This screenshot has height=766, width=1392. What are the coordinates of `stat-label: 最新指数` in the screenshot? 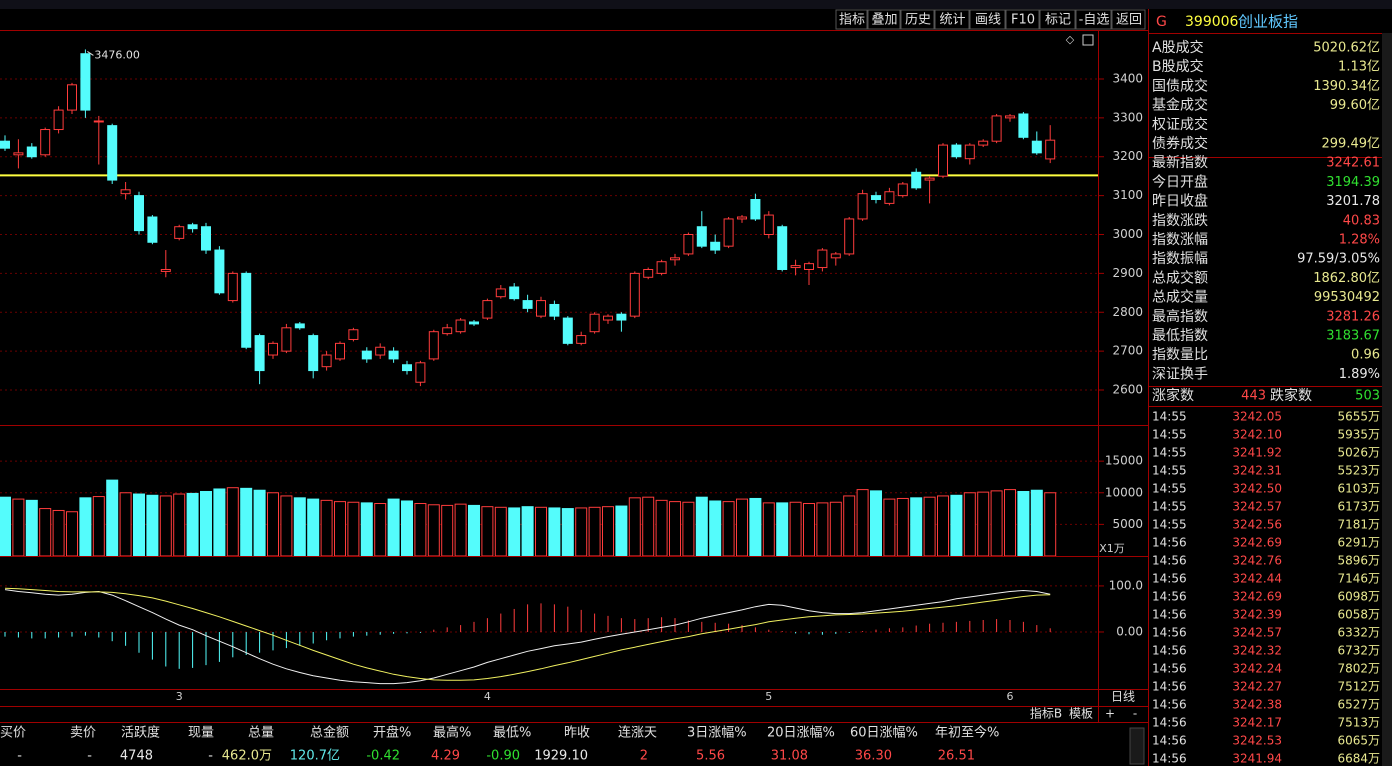 It's located at (1180, 163).